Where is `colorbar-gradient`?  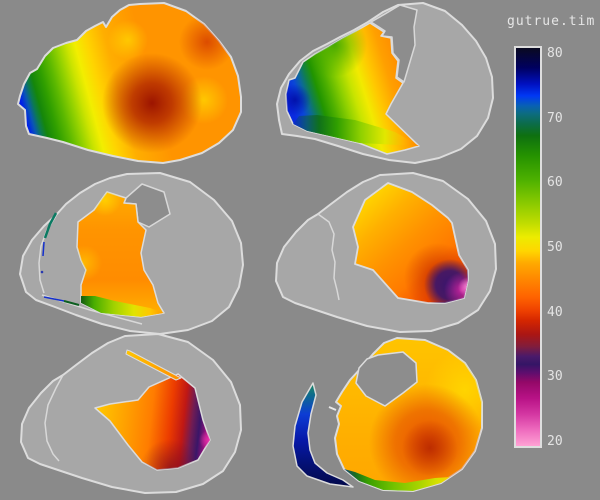 colorbar-gradient is located at coordinates (528, 247).